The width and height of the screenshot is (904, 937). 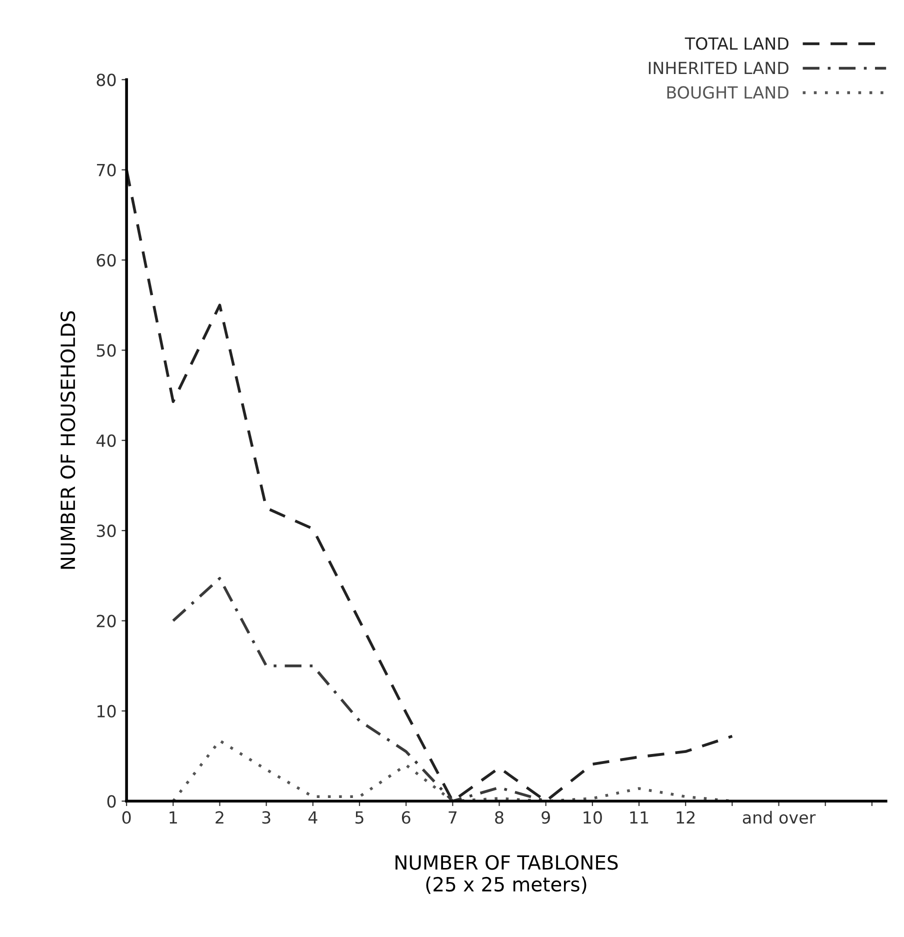 I want to click on y-tick-label: 50, so click(x=106, y=350).